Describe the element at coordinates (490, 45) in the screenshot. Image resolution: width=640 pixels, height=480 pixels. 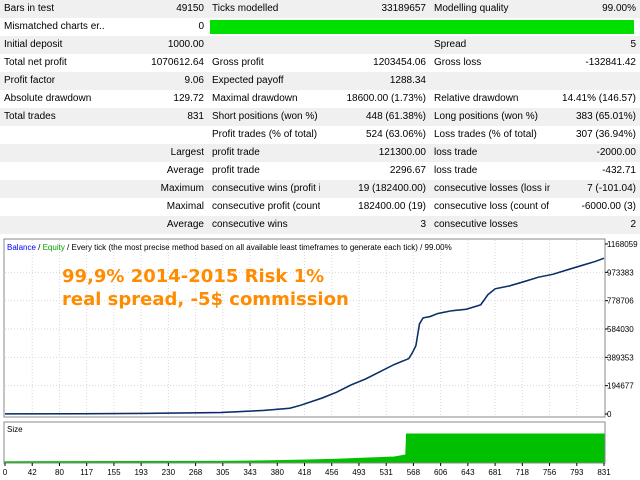
I see `report-label: Spread` at that location.